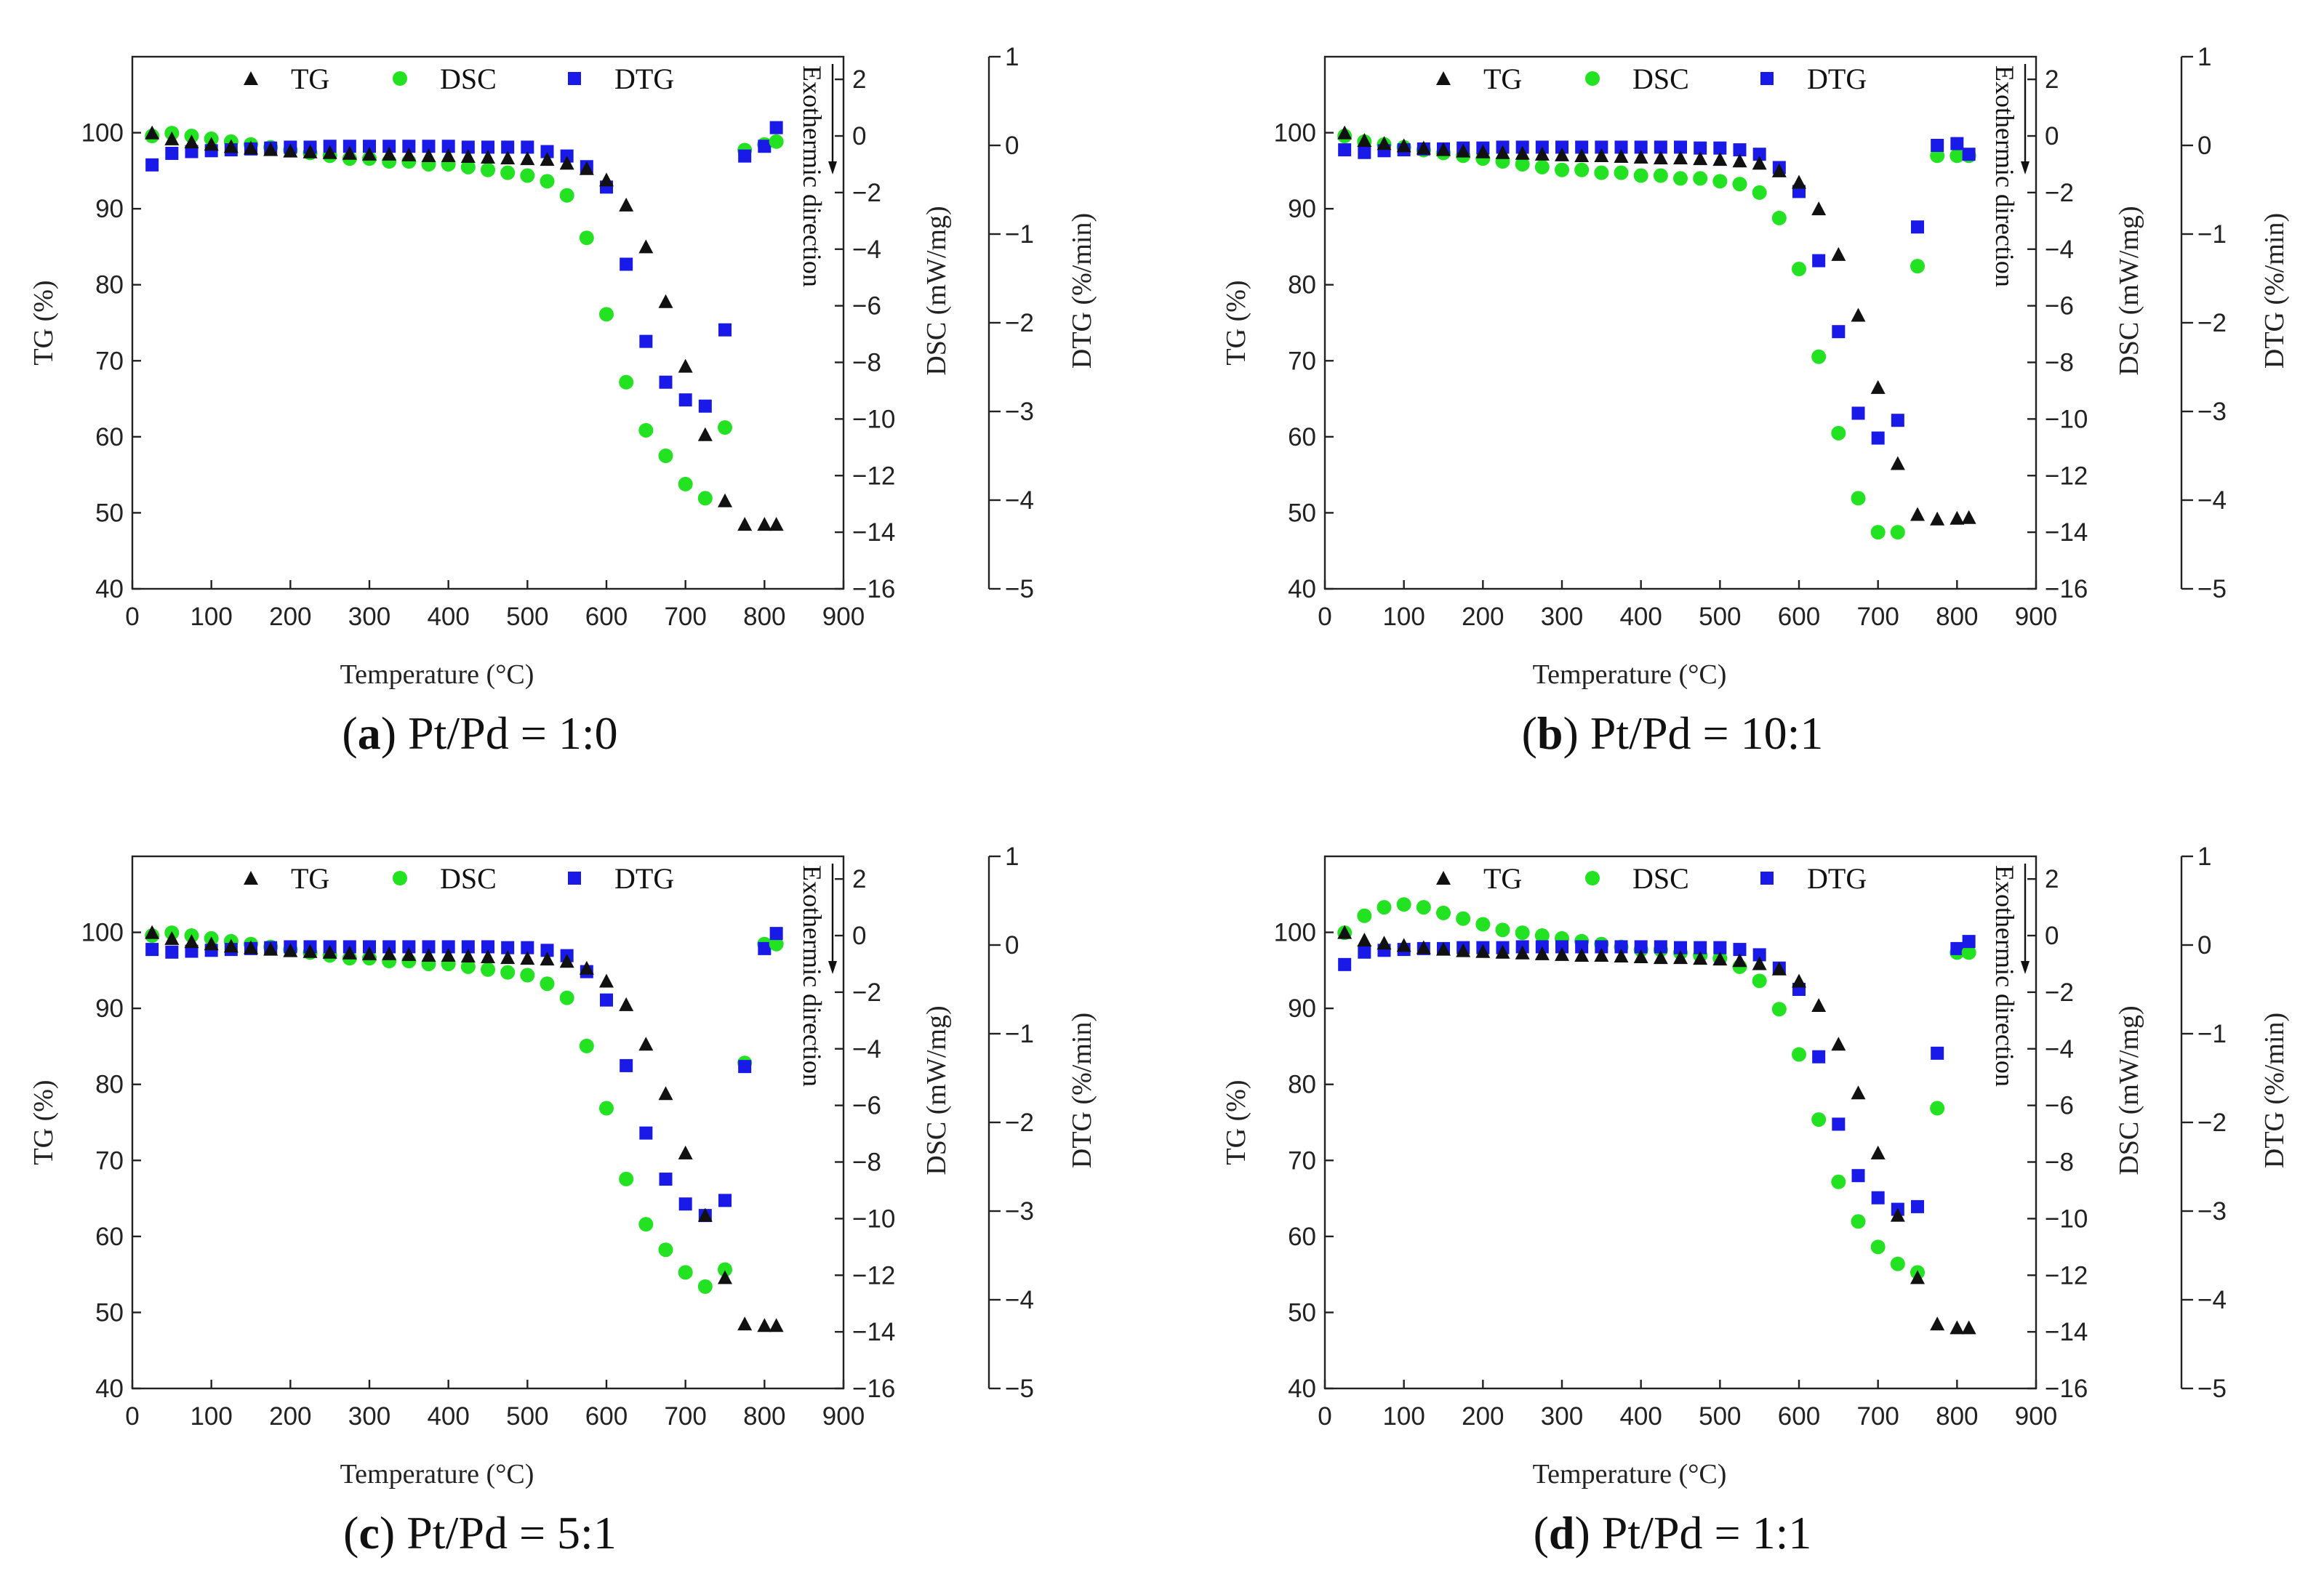  Describe the element at coordinates (469, 79) in the screenshot. I see `legend-label-dsc: DSC` at that location.